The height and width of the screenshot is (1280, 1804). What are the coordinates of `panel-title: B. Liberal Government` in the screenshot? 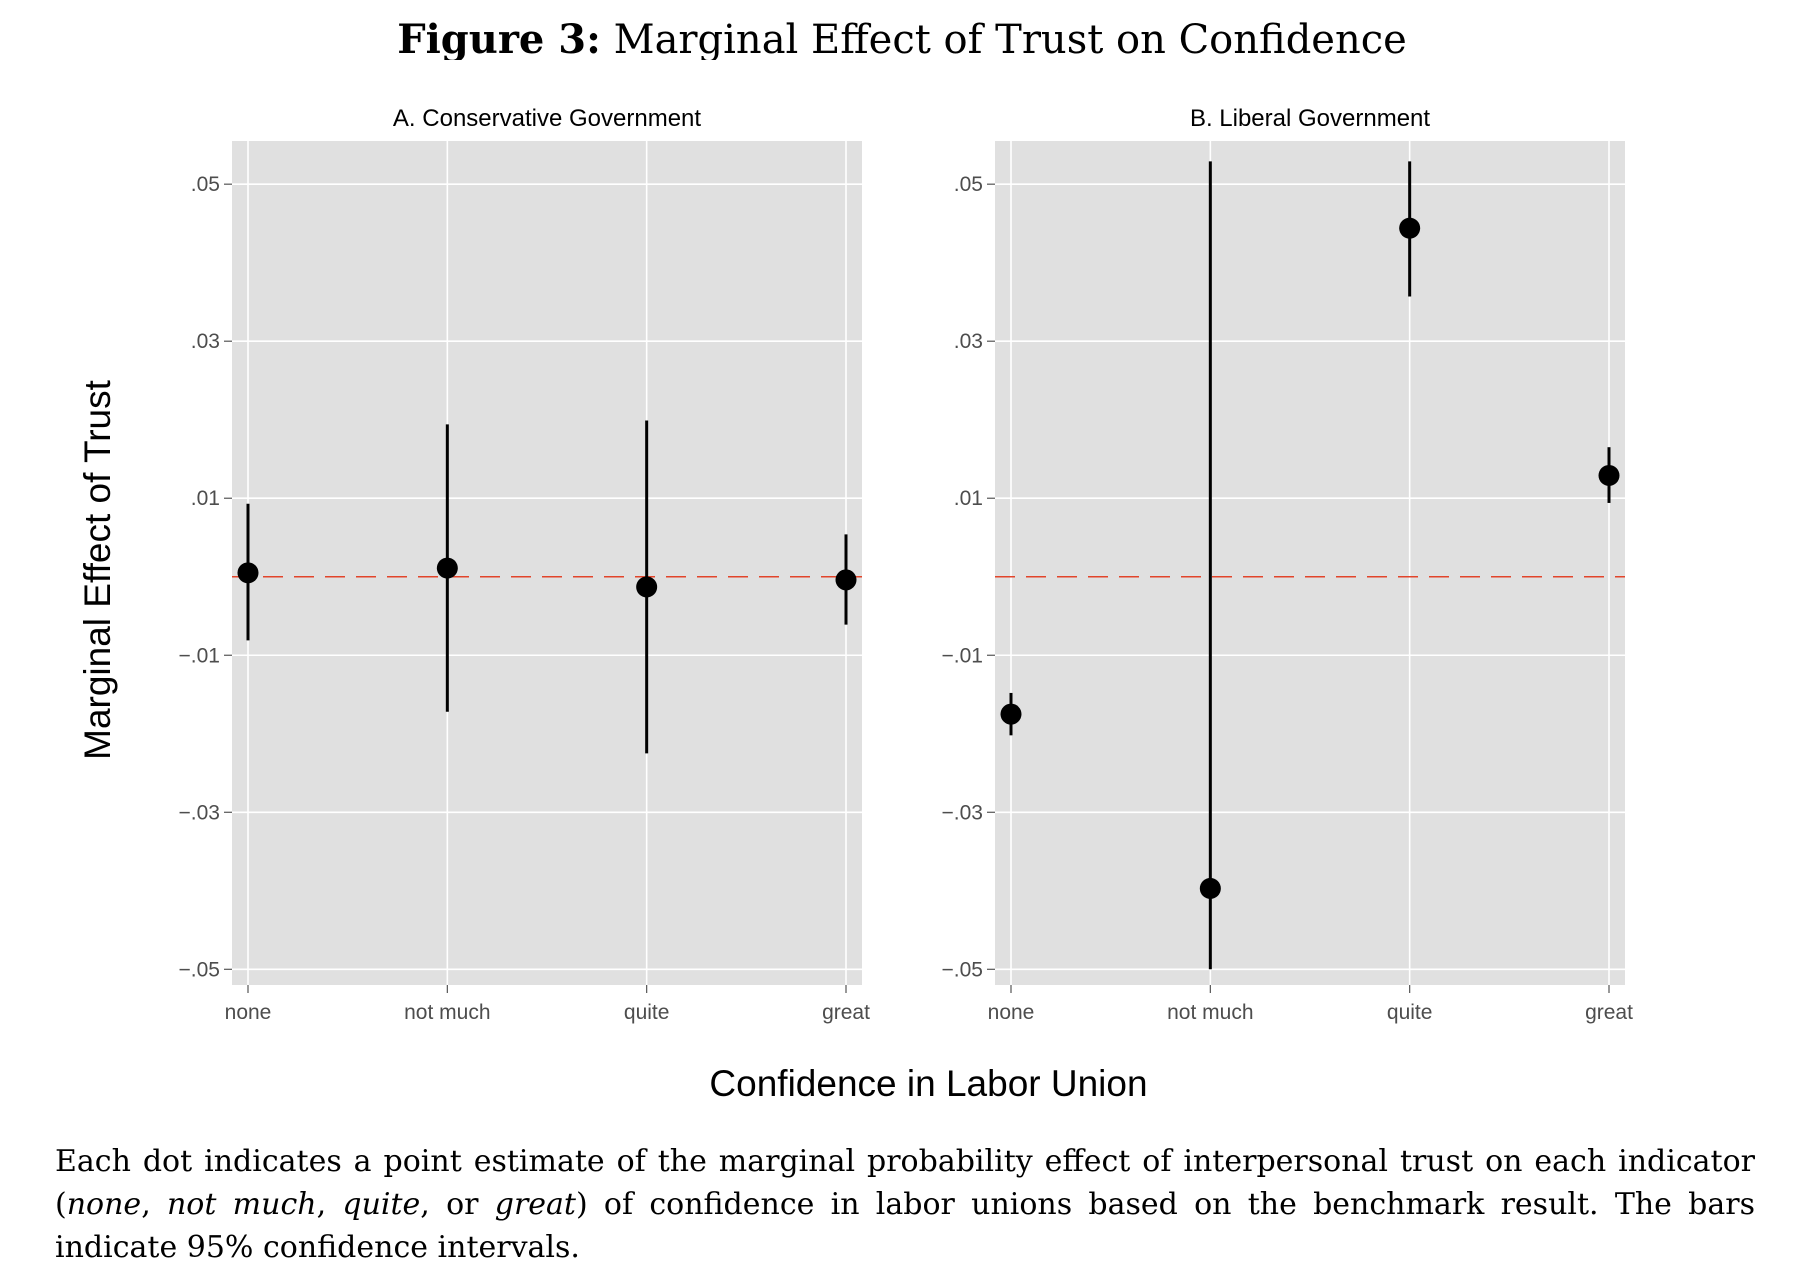 It's located at (1310, 118).